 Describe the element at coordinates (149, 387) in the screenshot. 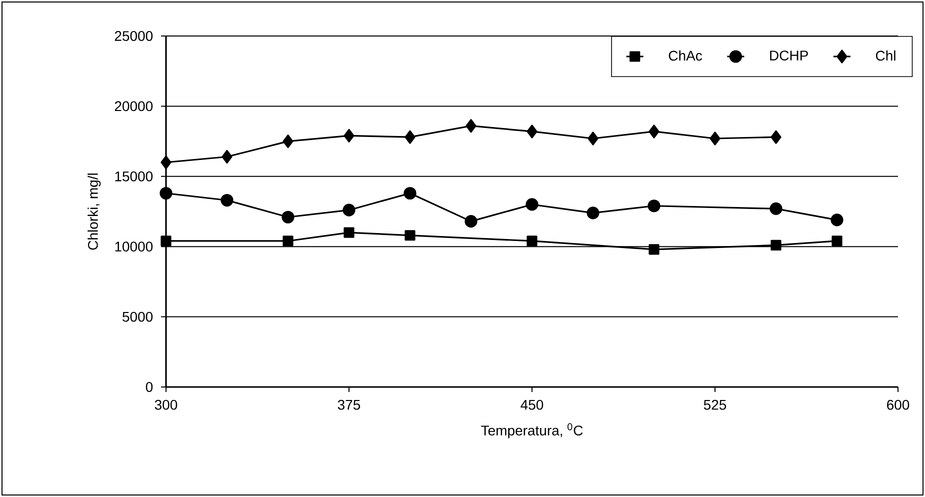

I see `y-tick-label: 0` at that location.